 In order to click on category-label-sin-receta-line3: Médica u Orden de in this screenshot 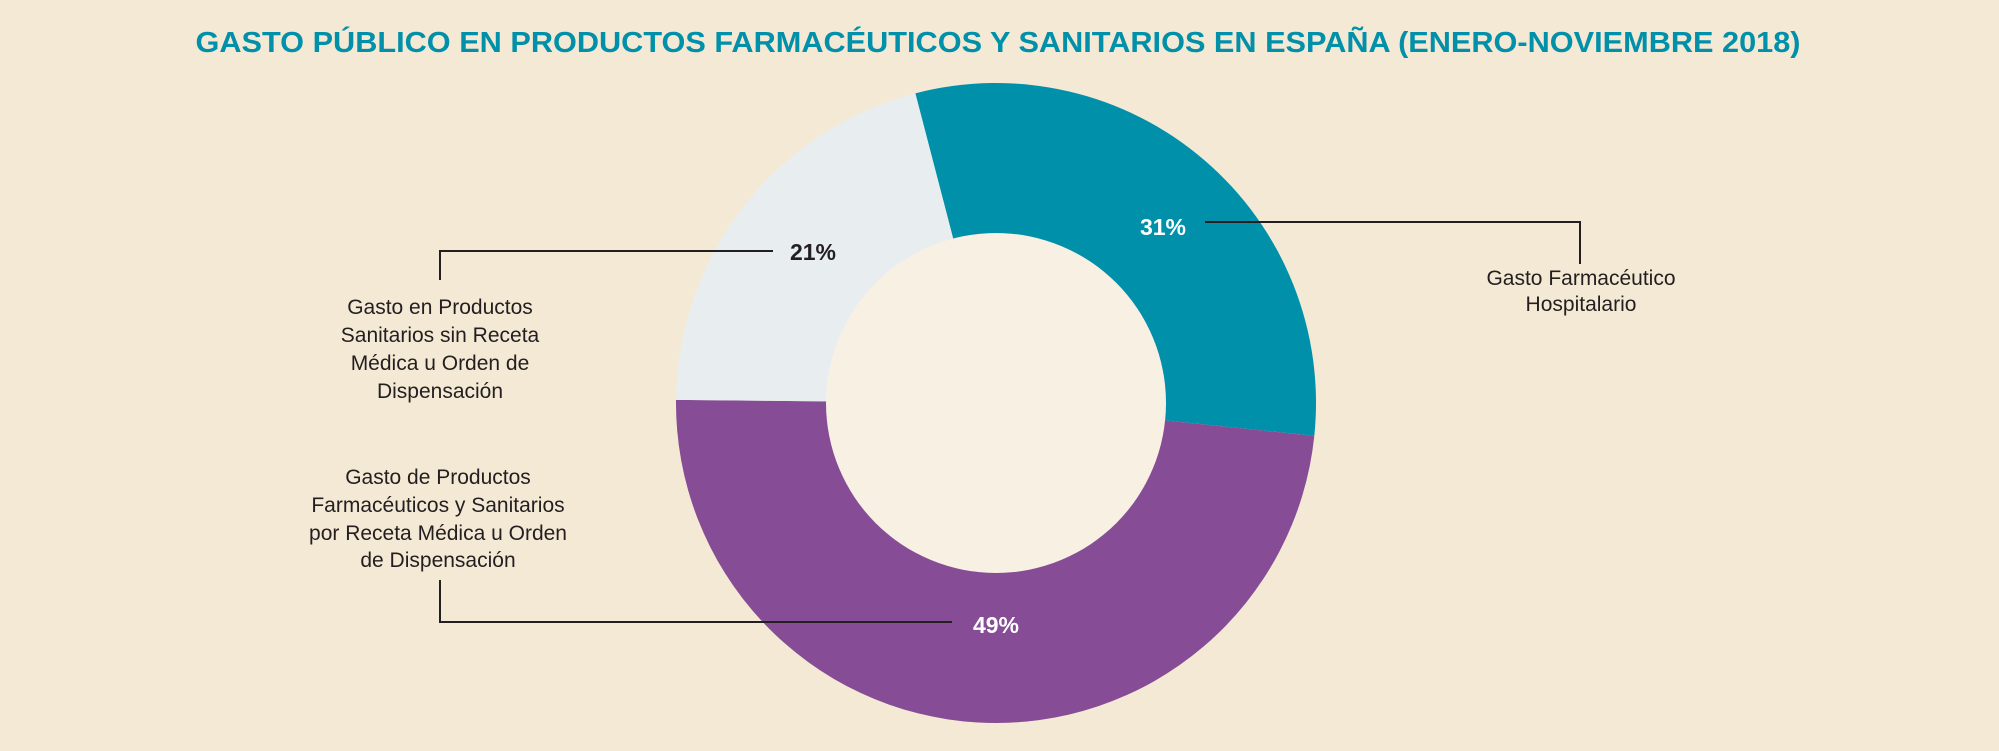, I will do `click(440, 363)`.